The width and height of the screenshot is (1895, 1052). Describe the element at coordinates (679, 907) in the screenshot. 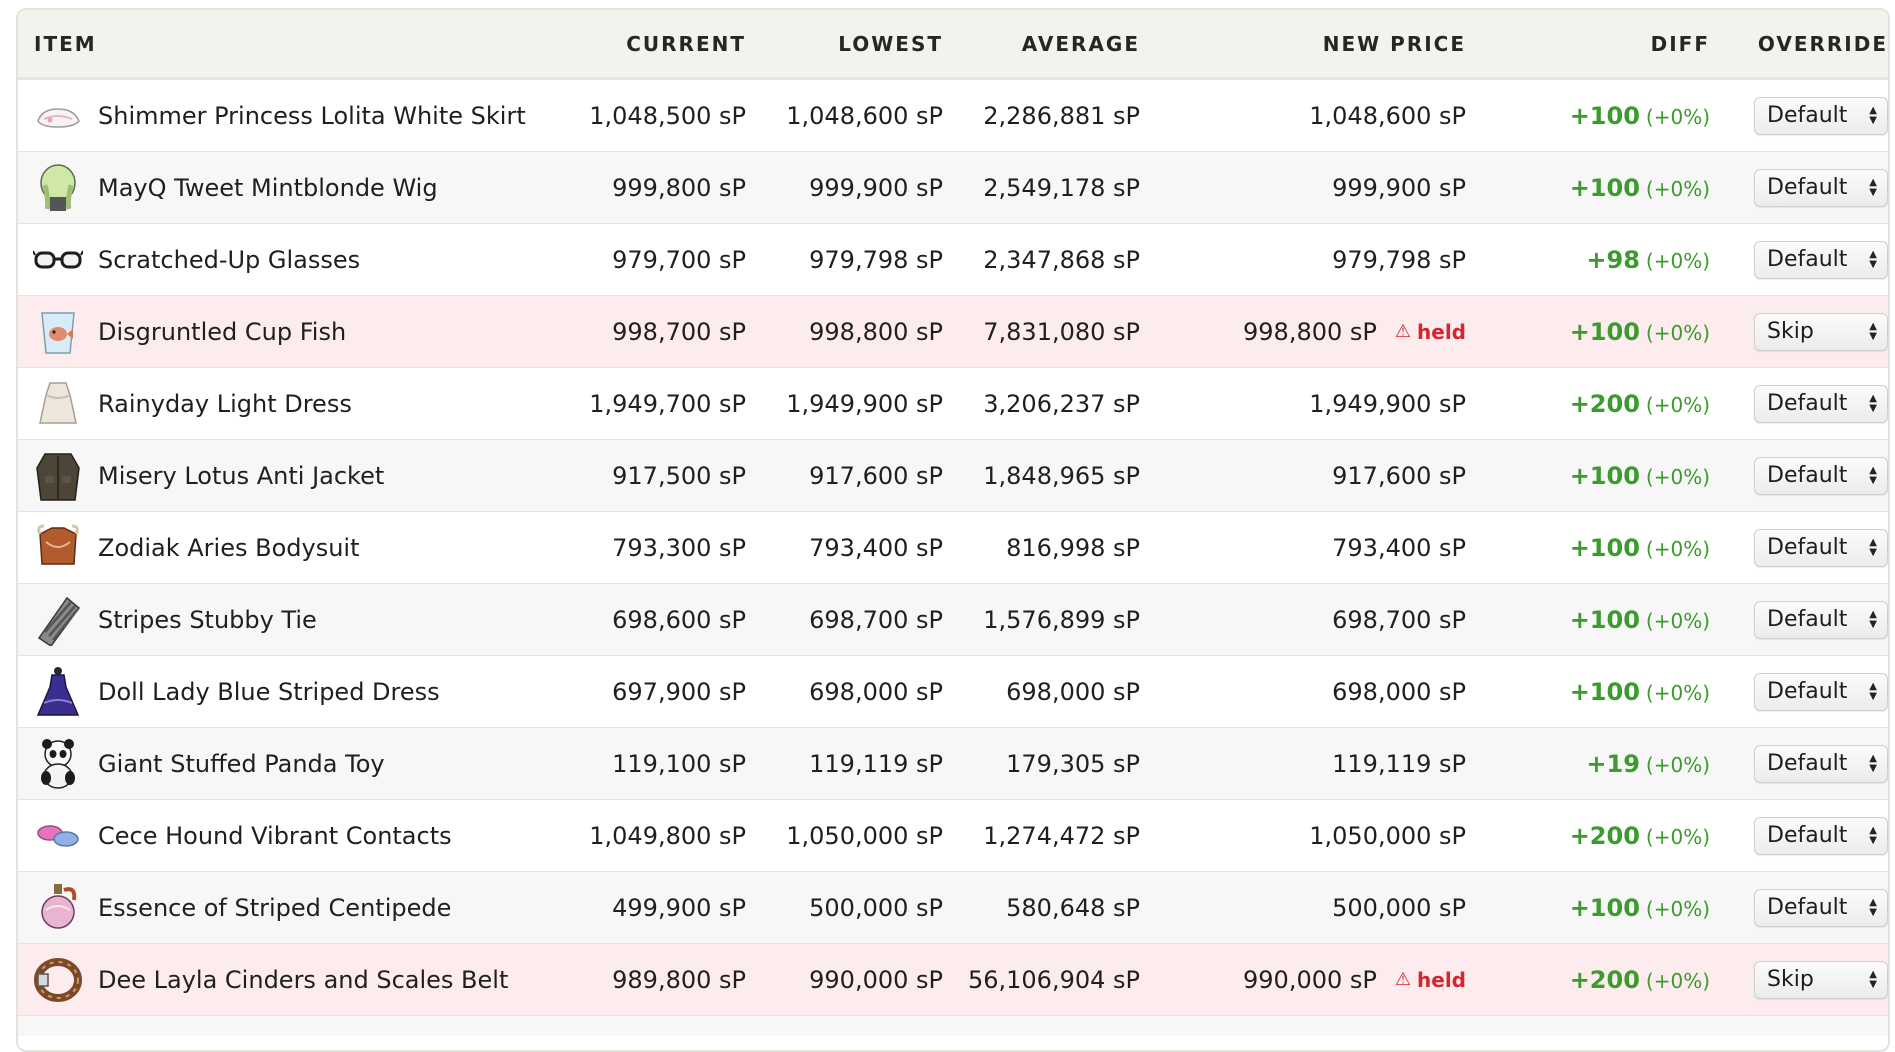

I see `current-price: 499,900 sP` at that location.